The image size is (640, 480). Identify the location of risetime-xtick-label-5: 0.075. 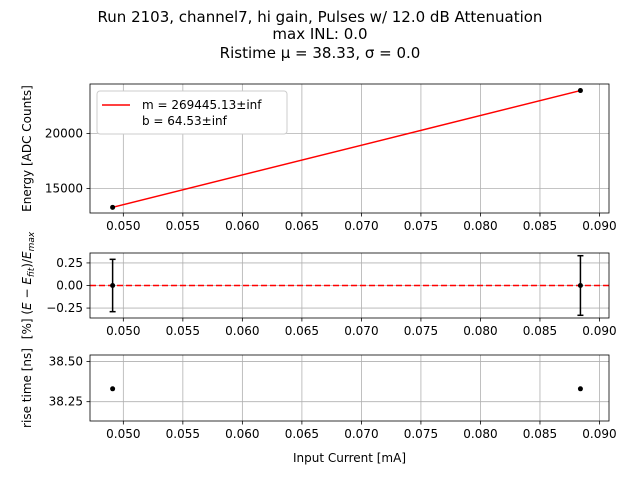
(421, 434).